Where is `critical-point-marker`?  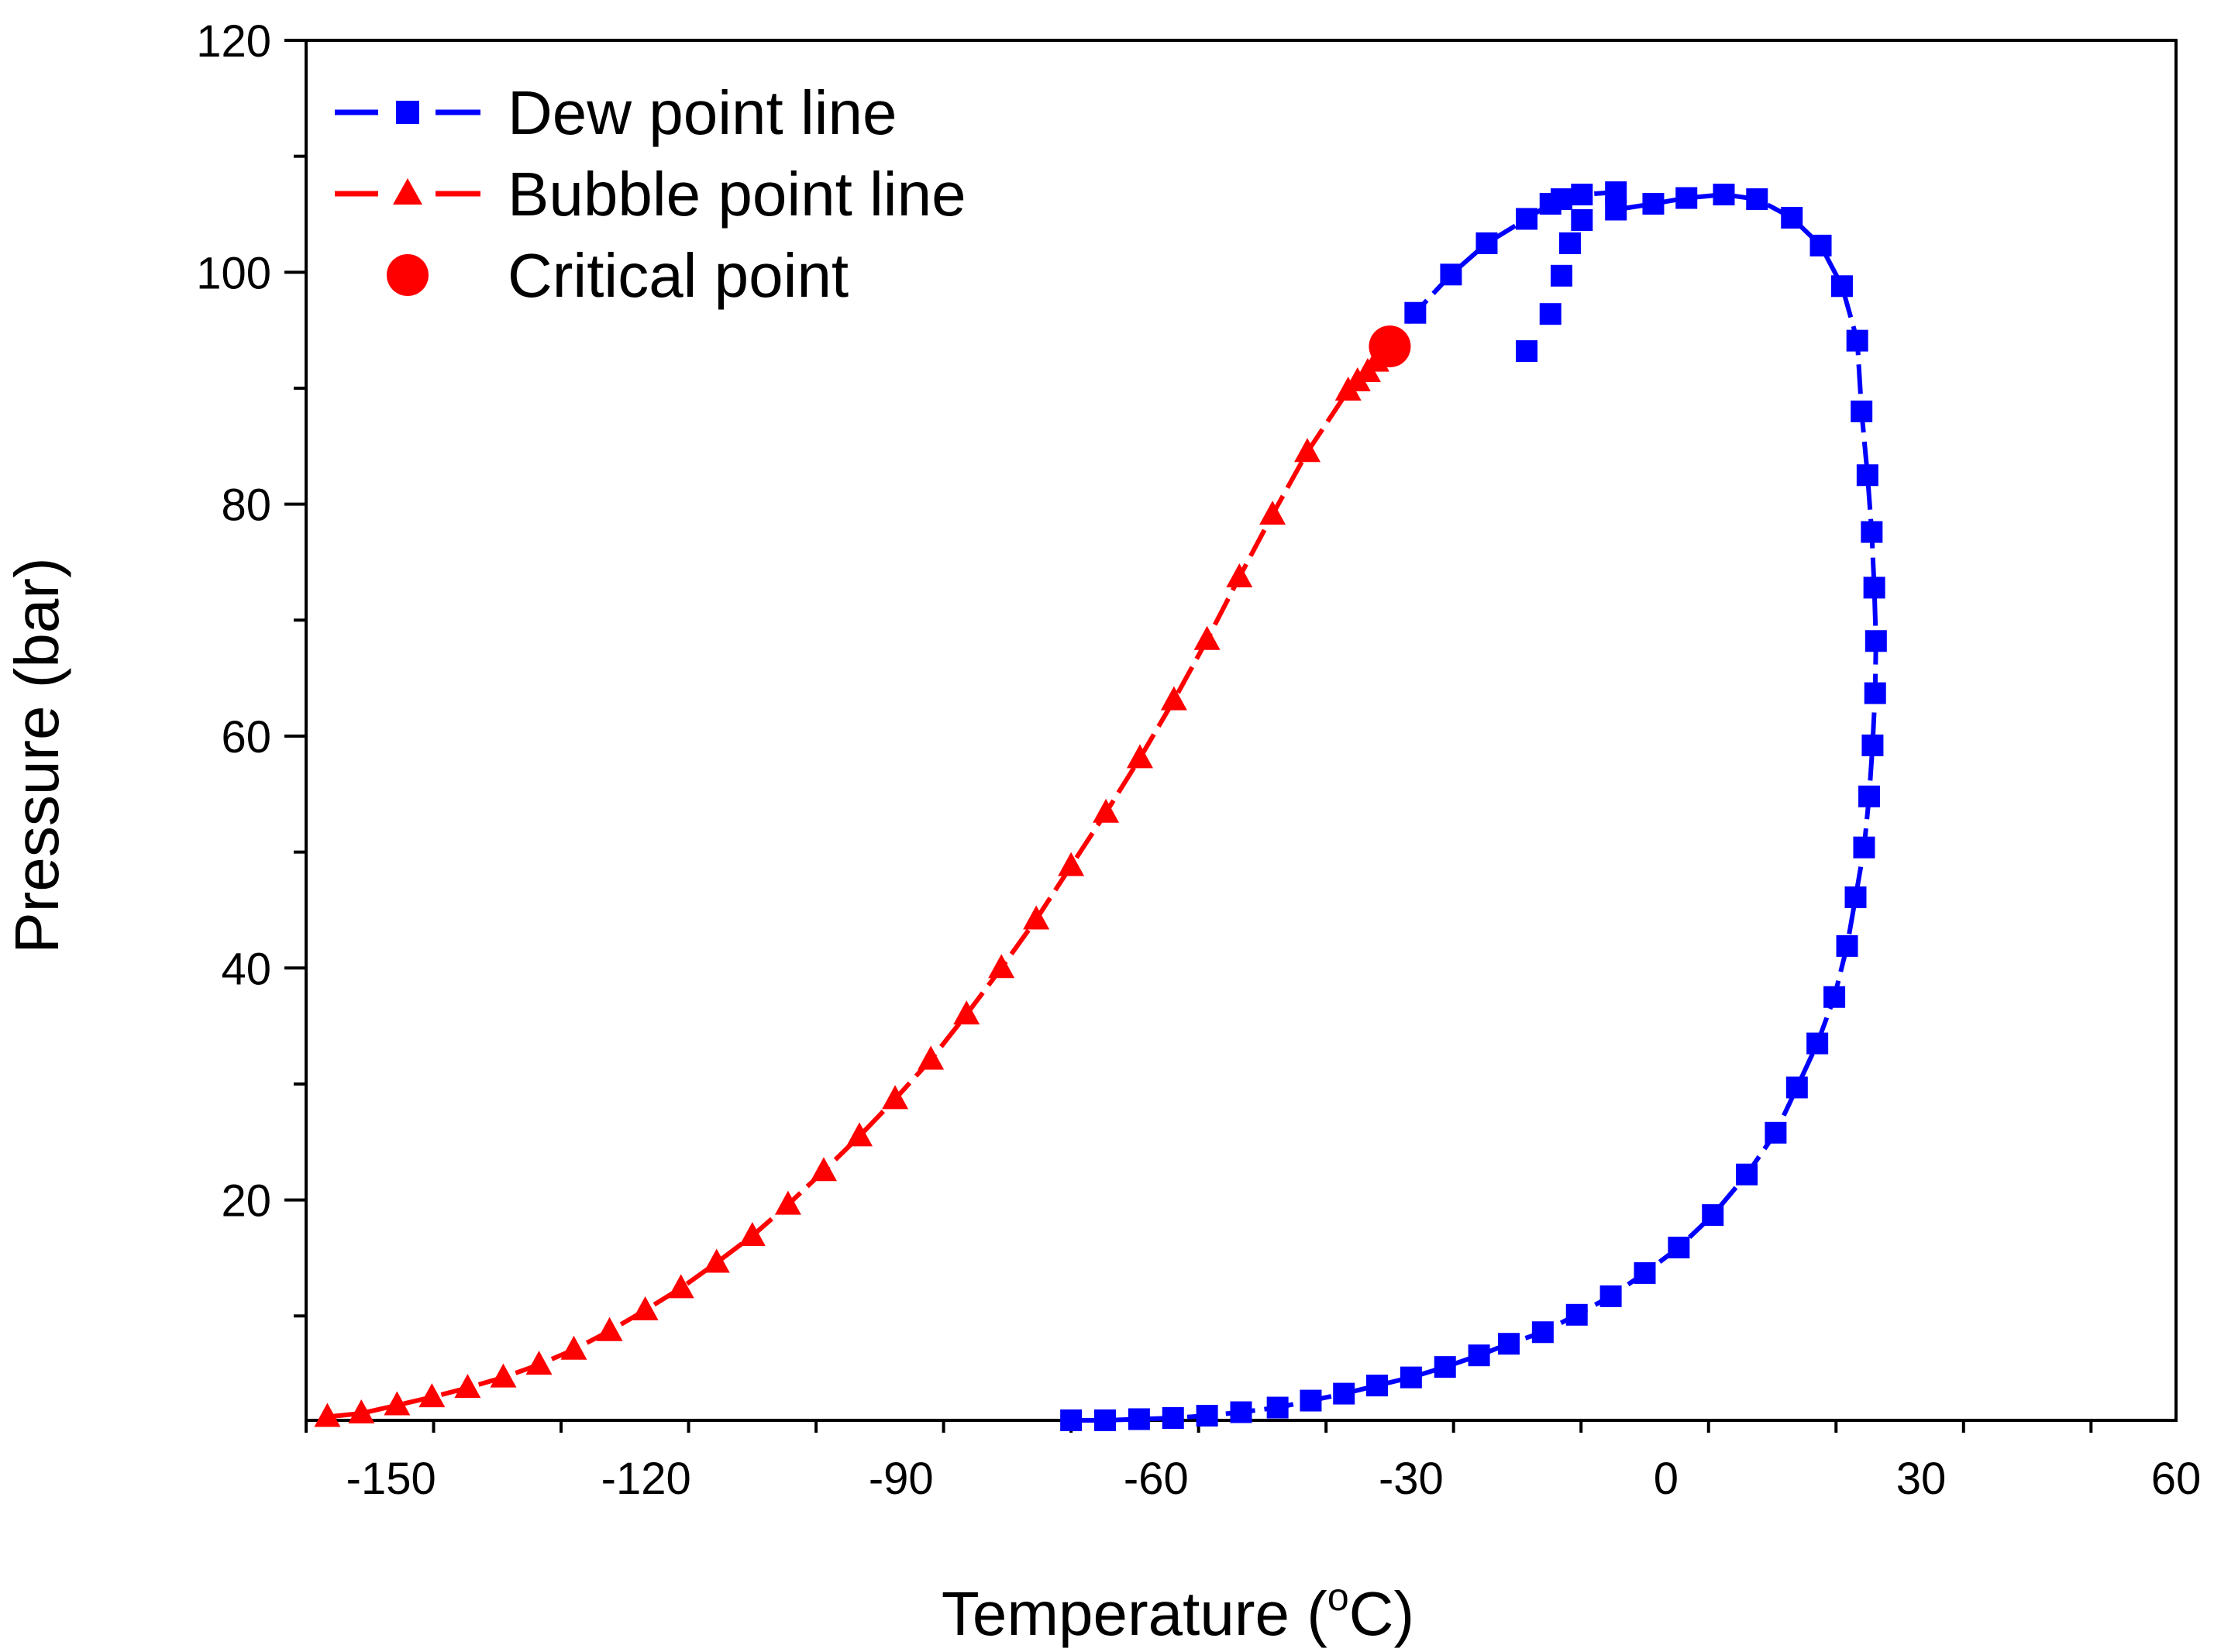
critical-point-marker is located at coordinates (1390, 346).